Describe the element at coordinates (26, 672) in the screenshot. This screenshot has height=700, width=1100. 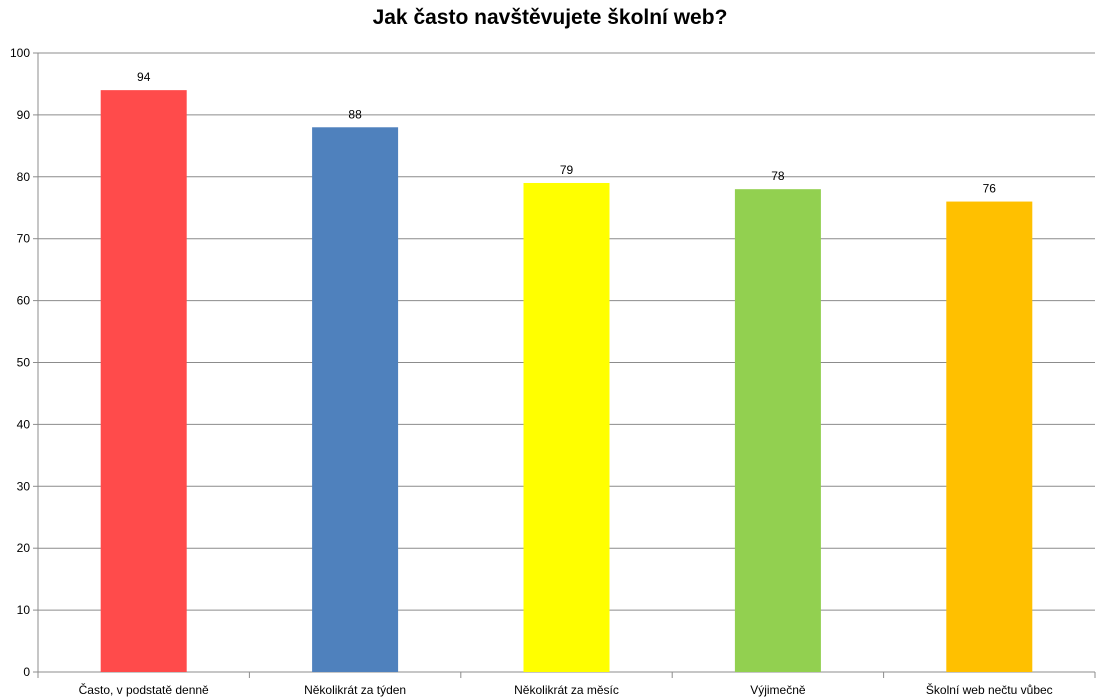
I see `y-tick-label: 0` at that location.